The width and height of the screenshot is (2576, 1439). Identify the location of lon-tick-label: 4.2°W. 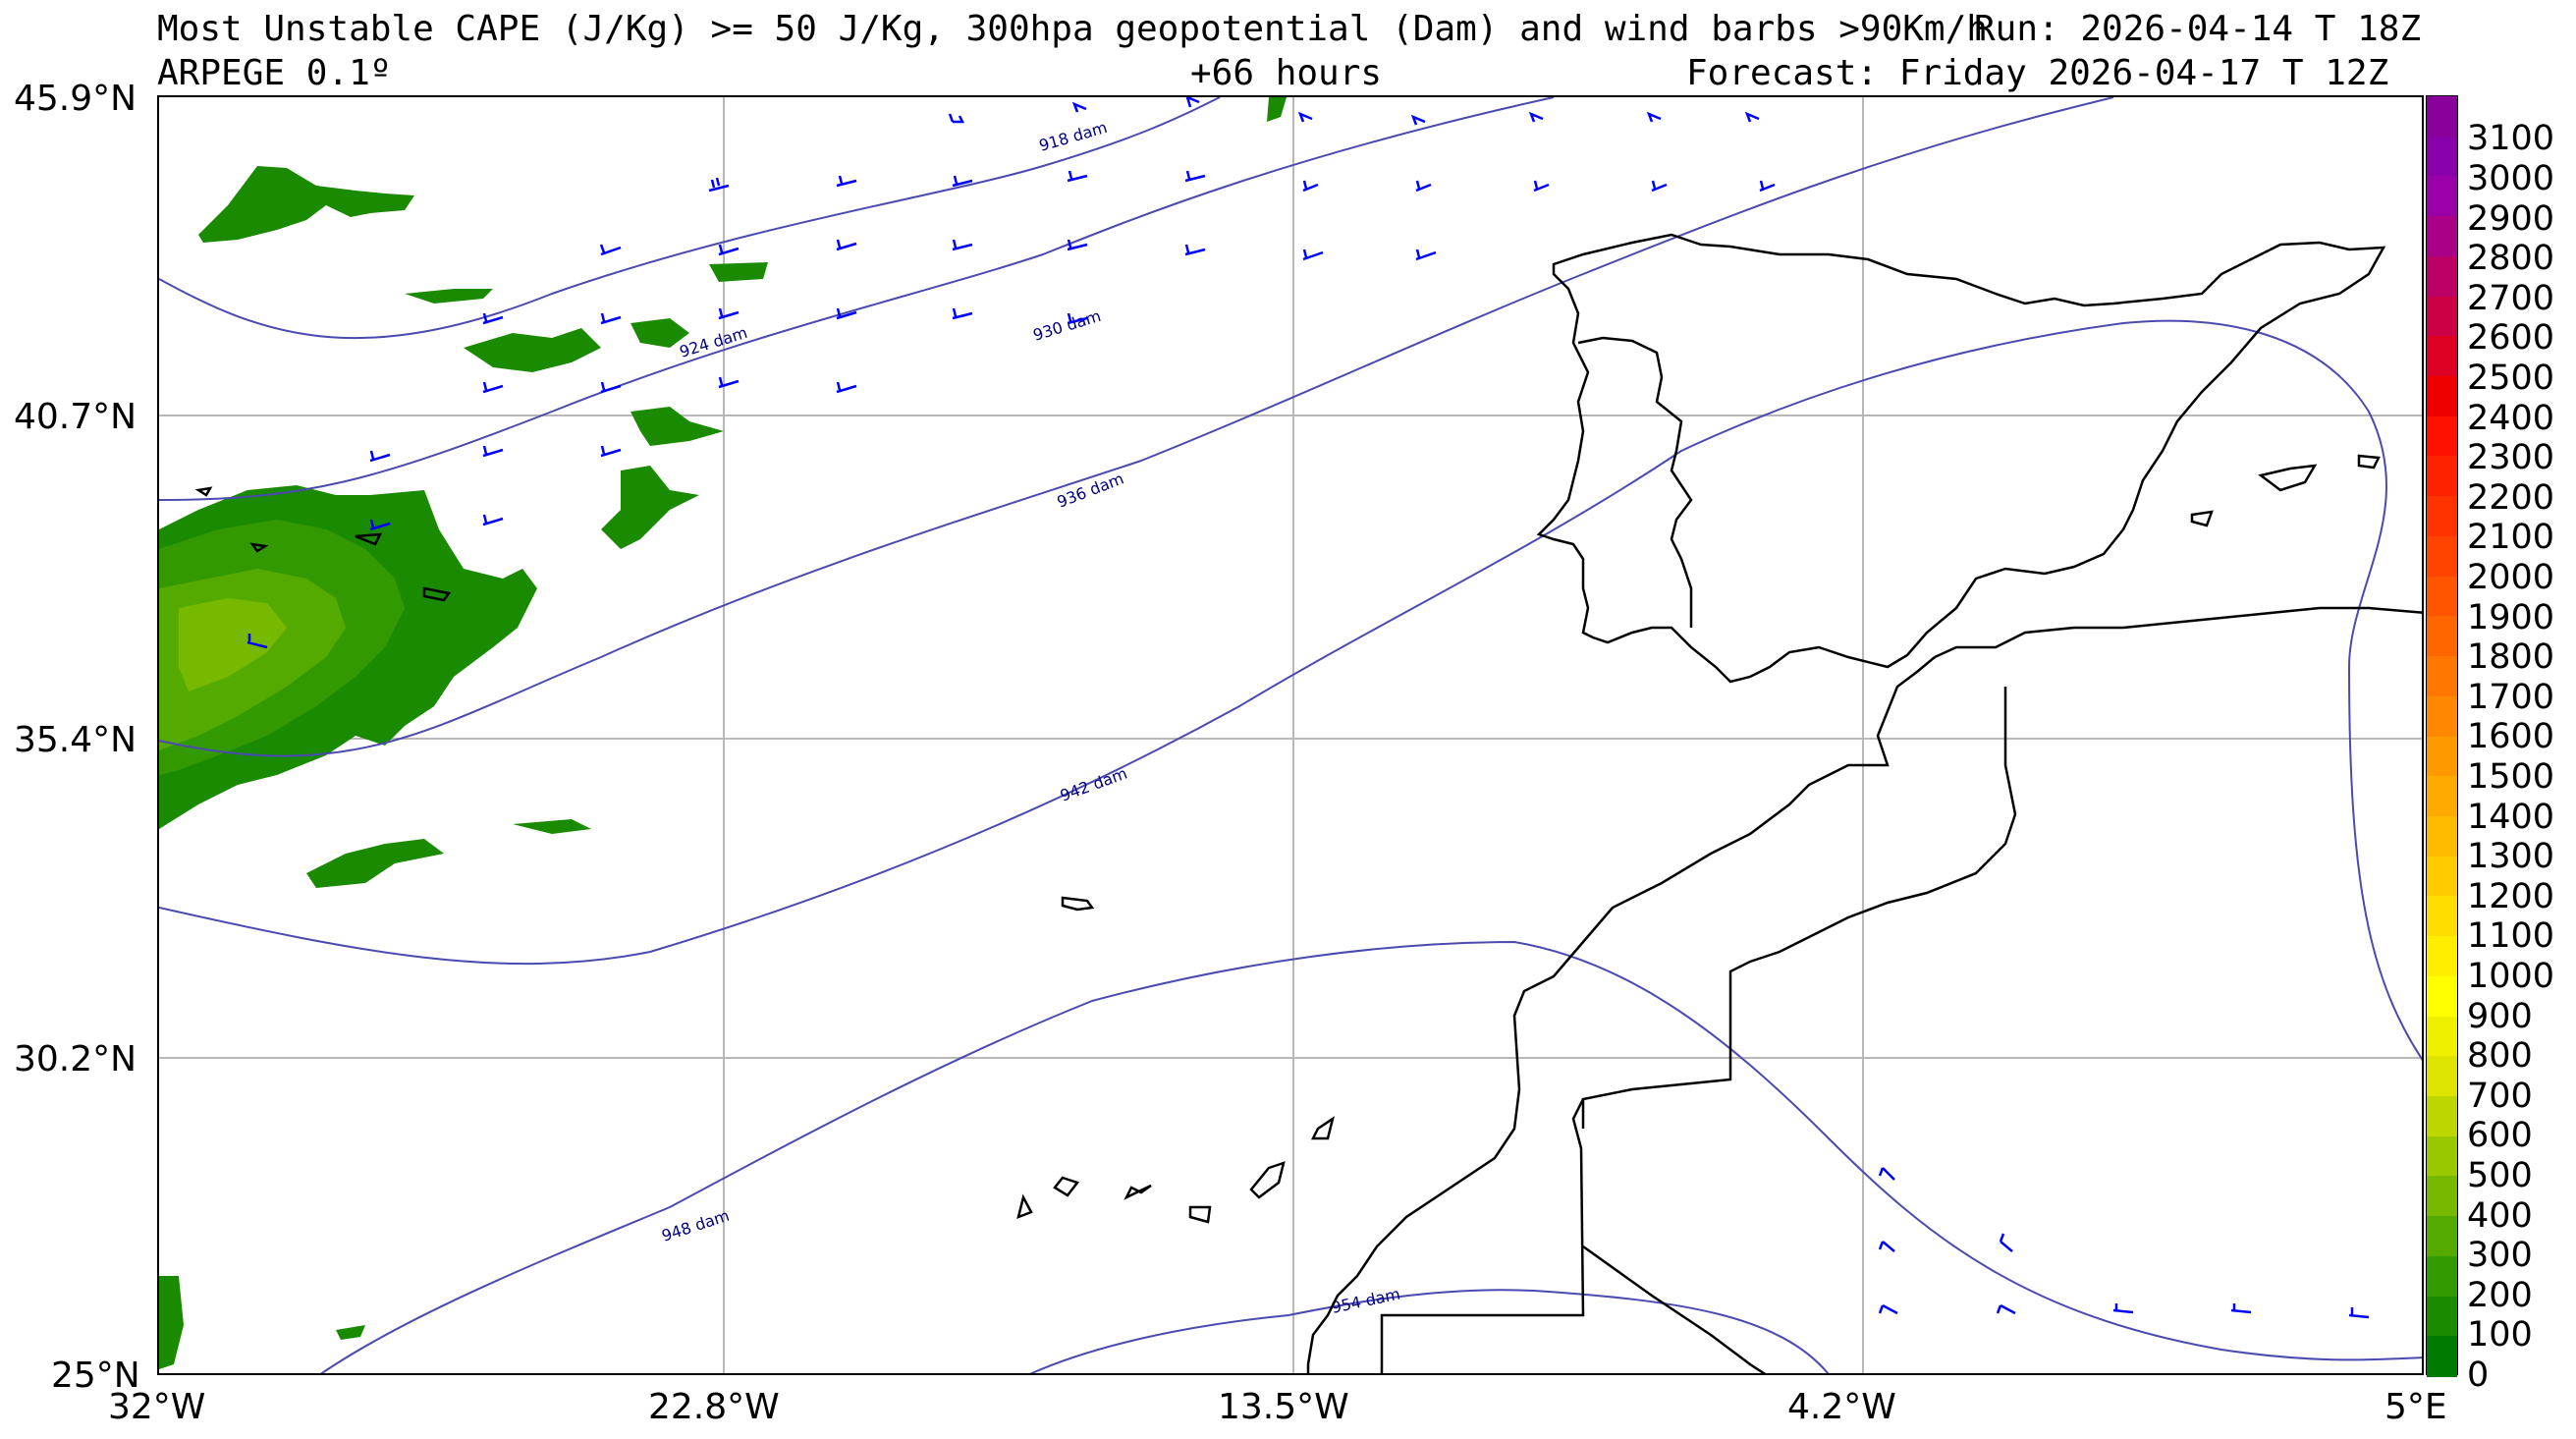
(1842, 1407).